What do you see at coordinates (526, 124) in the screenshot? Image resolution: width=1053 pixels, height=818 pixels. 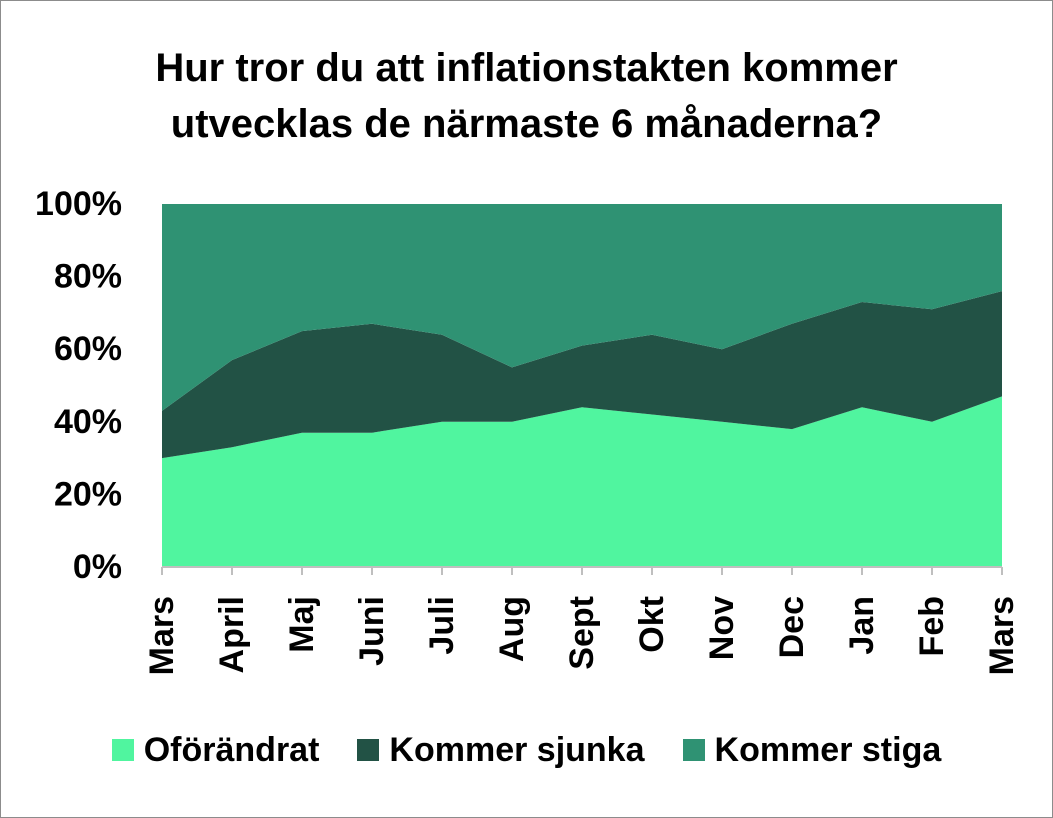 I see `chart-title-line-2: utvecklas de närmaste 6 månaderna?` at bounding box center [526, 124].